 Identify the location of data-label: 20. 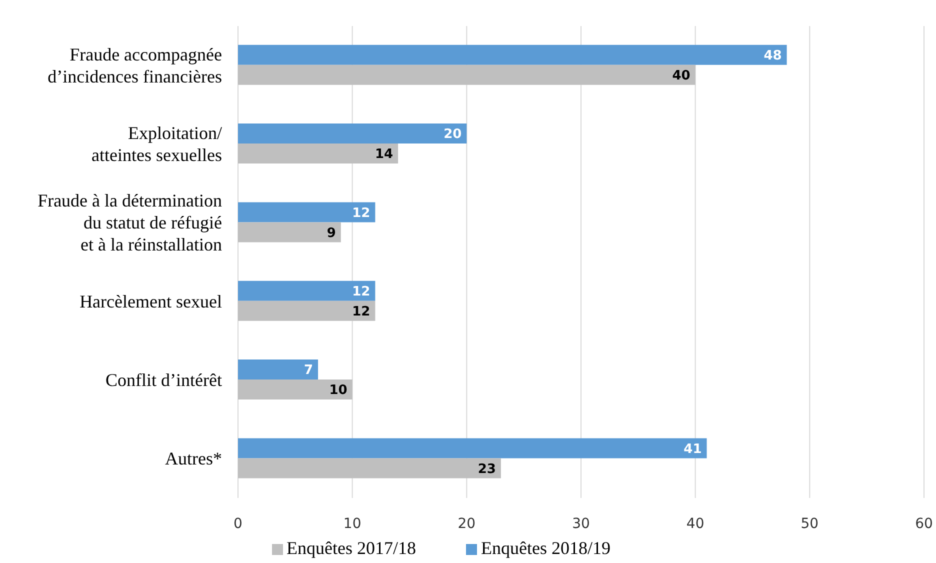
(453, 134).